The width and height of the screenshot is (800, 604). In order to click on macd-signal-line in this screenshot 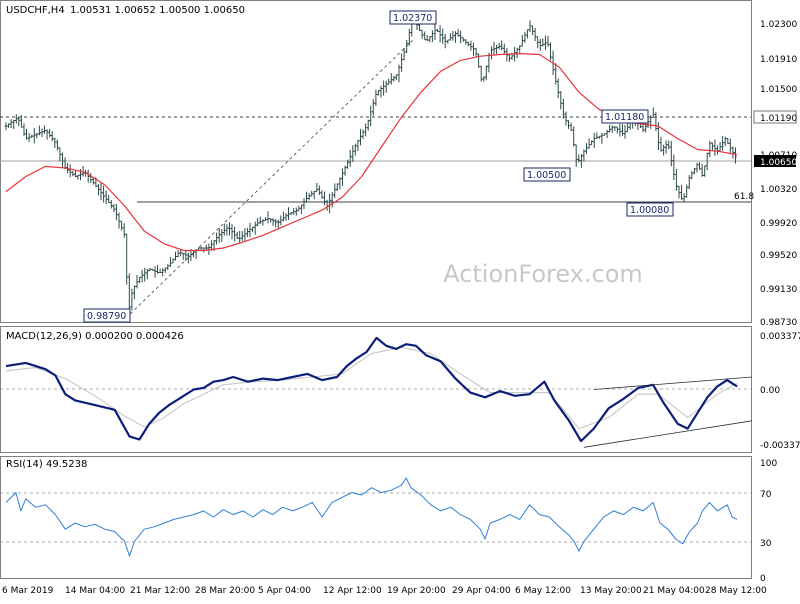, I will do `click(371, 388)`.